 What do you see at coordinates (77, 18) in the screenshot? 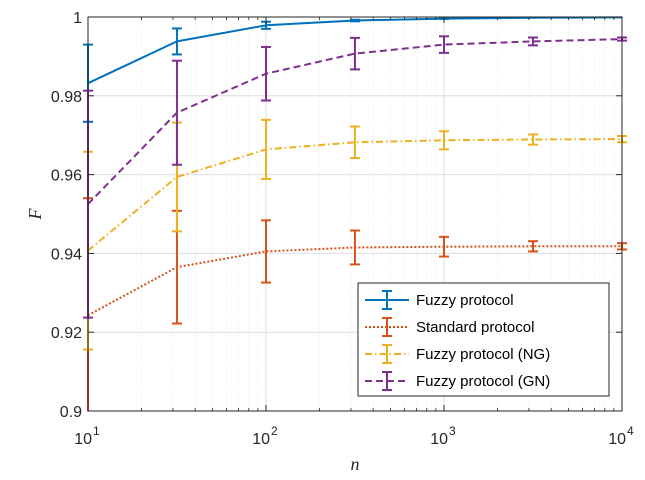
I see `y-tick-label: 1` at bounding box center [77, 18].